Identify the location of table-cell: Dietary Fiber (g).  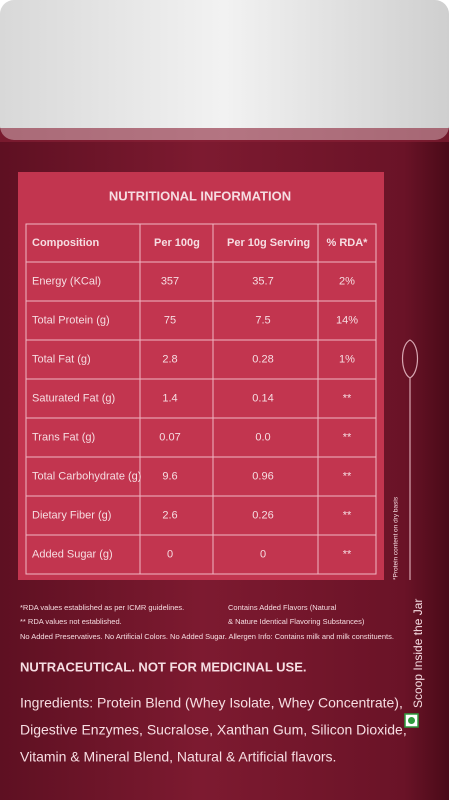
(71, 515).